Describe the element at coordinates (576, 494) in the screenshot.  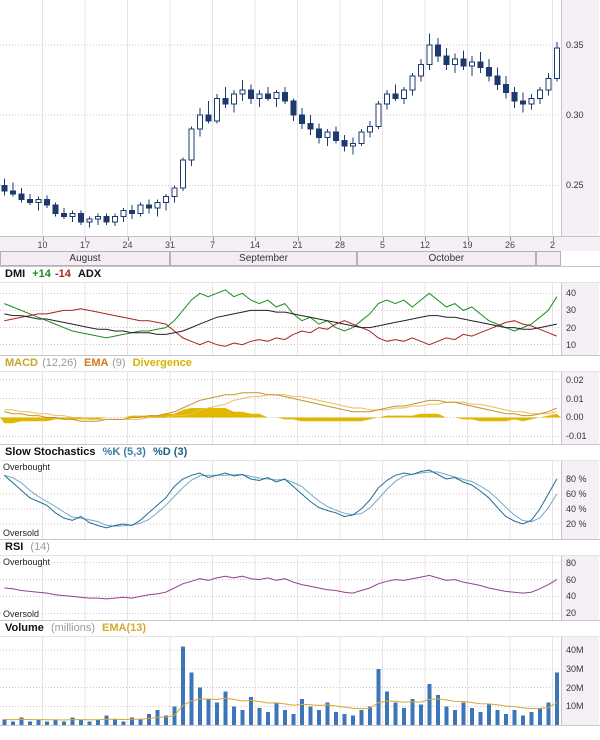
I see `y-tick-label: 60 %` at that location.